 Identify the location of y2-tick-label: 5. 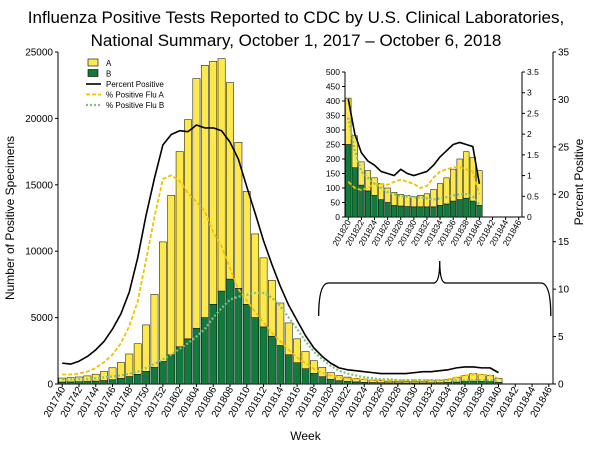
(561, 337).